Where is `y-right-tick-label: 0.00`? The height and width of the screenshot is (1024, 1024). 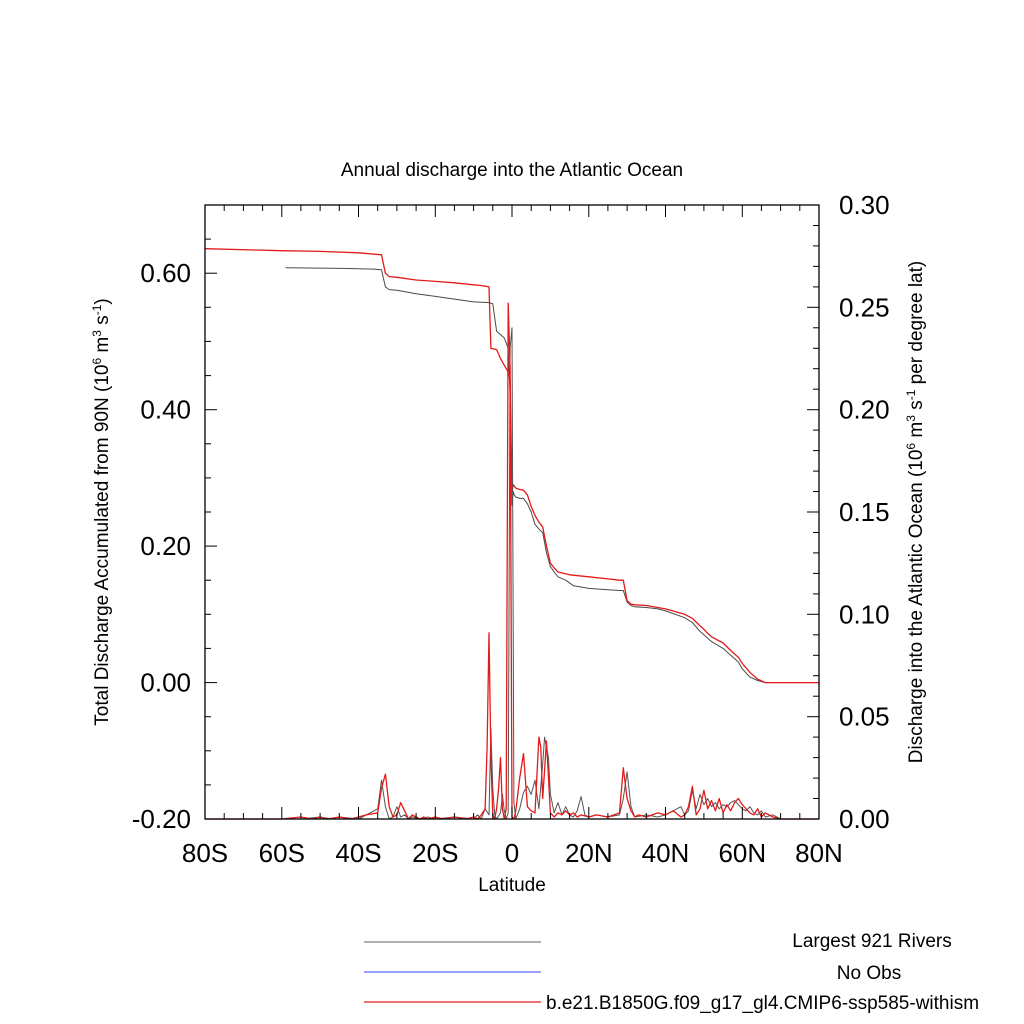
y-right-tick-label: 0.00 is located at coordinates (864, 819).